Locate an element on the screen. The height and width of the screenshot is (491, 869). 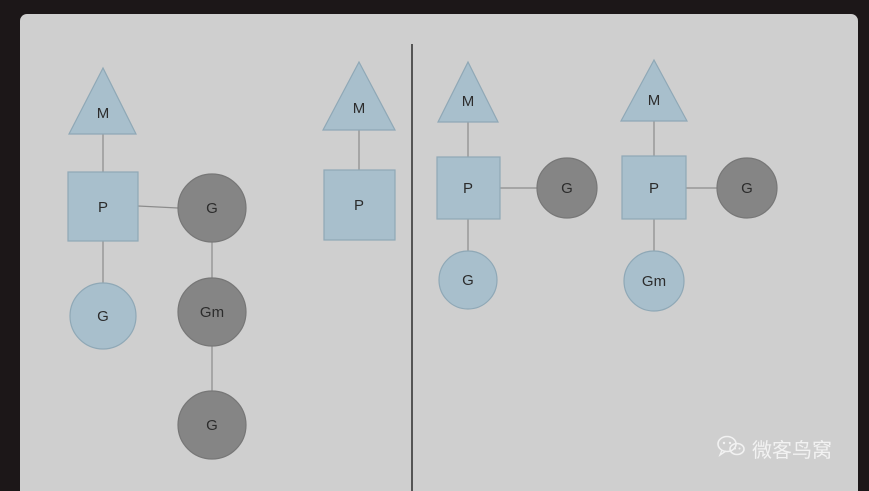
watermark-text: 微客鸟窝 is located at coordinates (792, 450).